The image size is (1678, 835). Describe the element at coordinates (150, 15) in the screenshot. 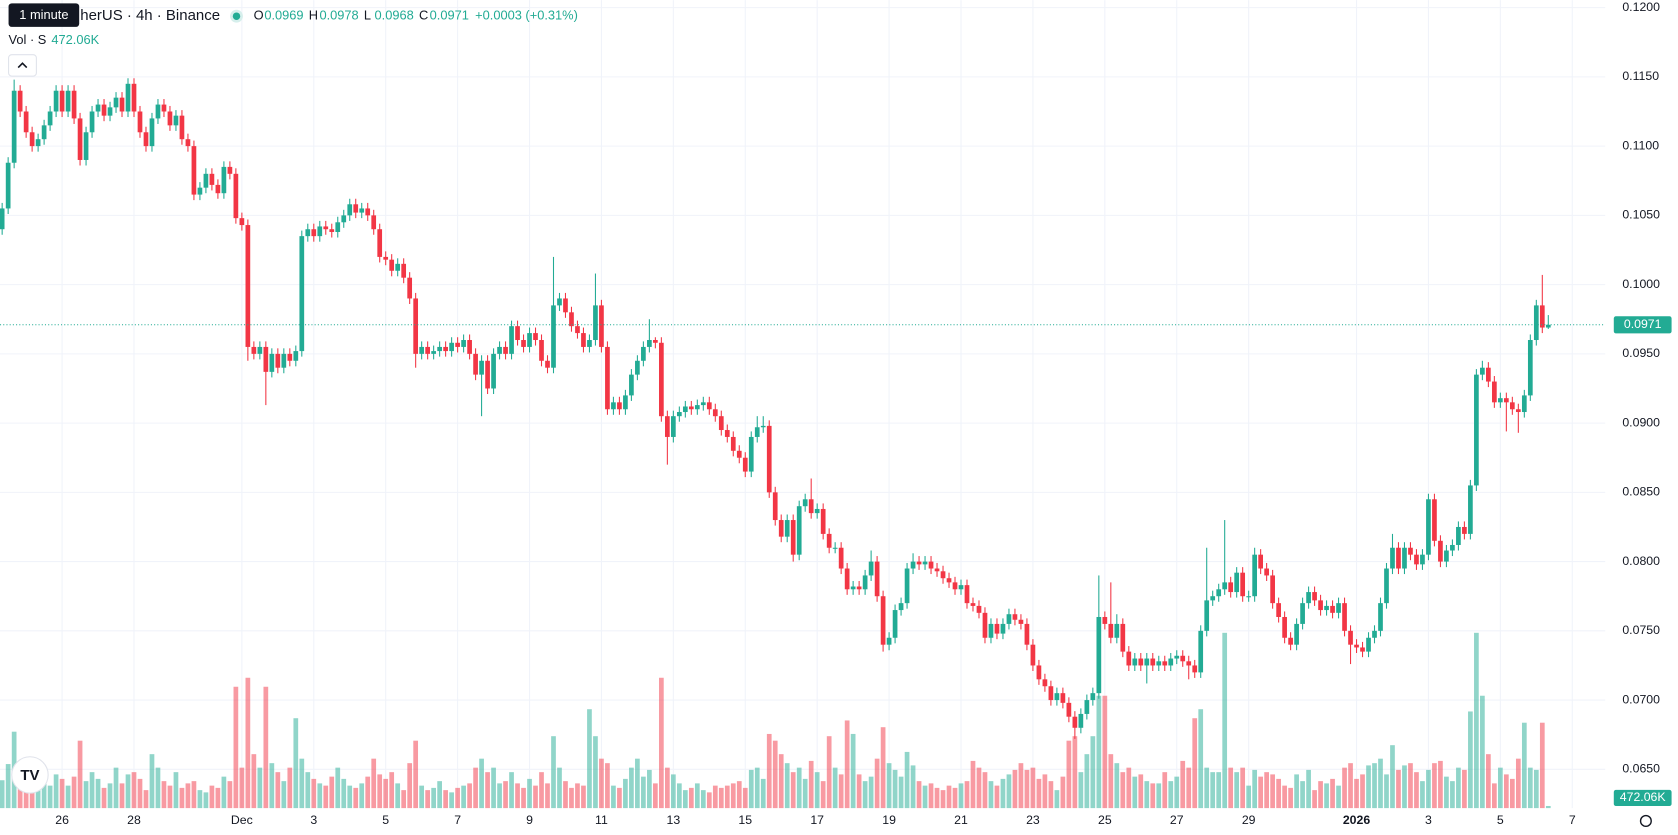

I see `symbol-title: herUS · 4h · Binance` at that location.